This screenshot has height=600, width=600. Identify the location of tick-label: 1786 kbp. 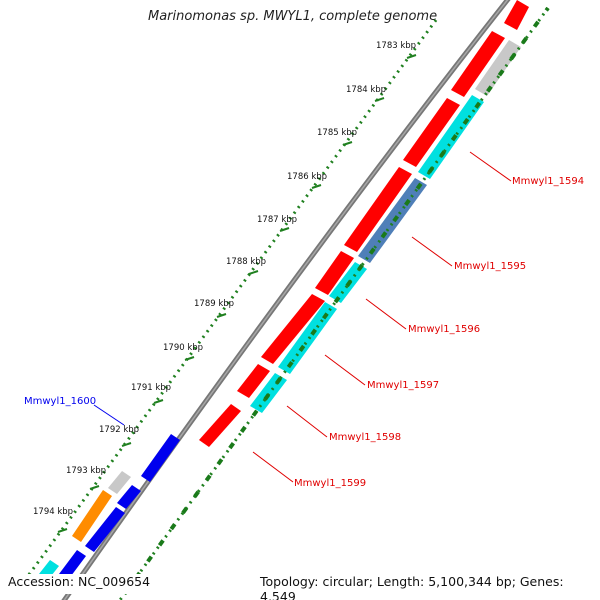
(307, 177).